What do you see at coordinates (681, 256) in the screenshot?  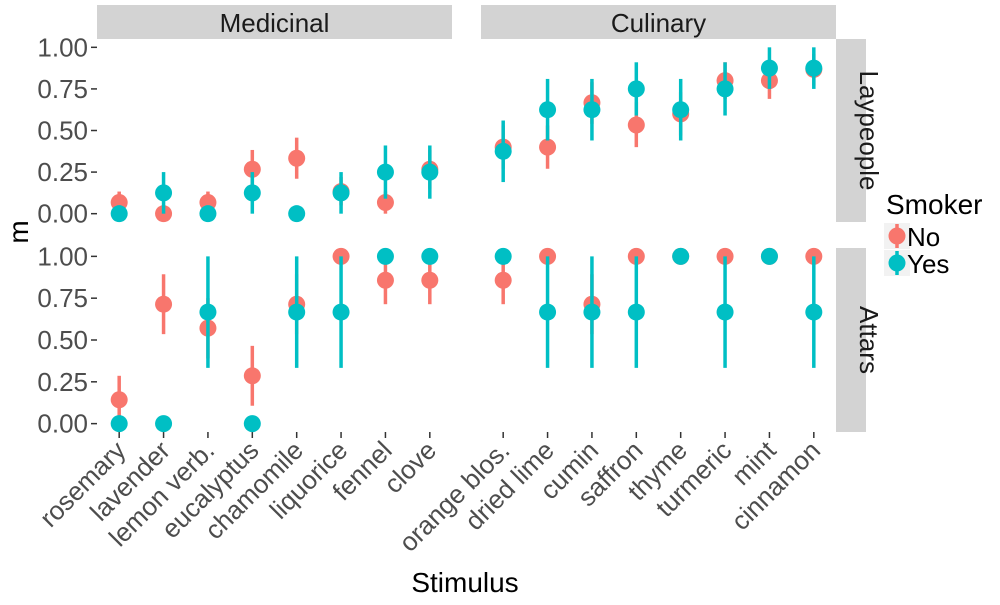 I see `point-yes-attars-thyme` at bounding box center [681, 256].